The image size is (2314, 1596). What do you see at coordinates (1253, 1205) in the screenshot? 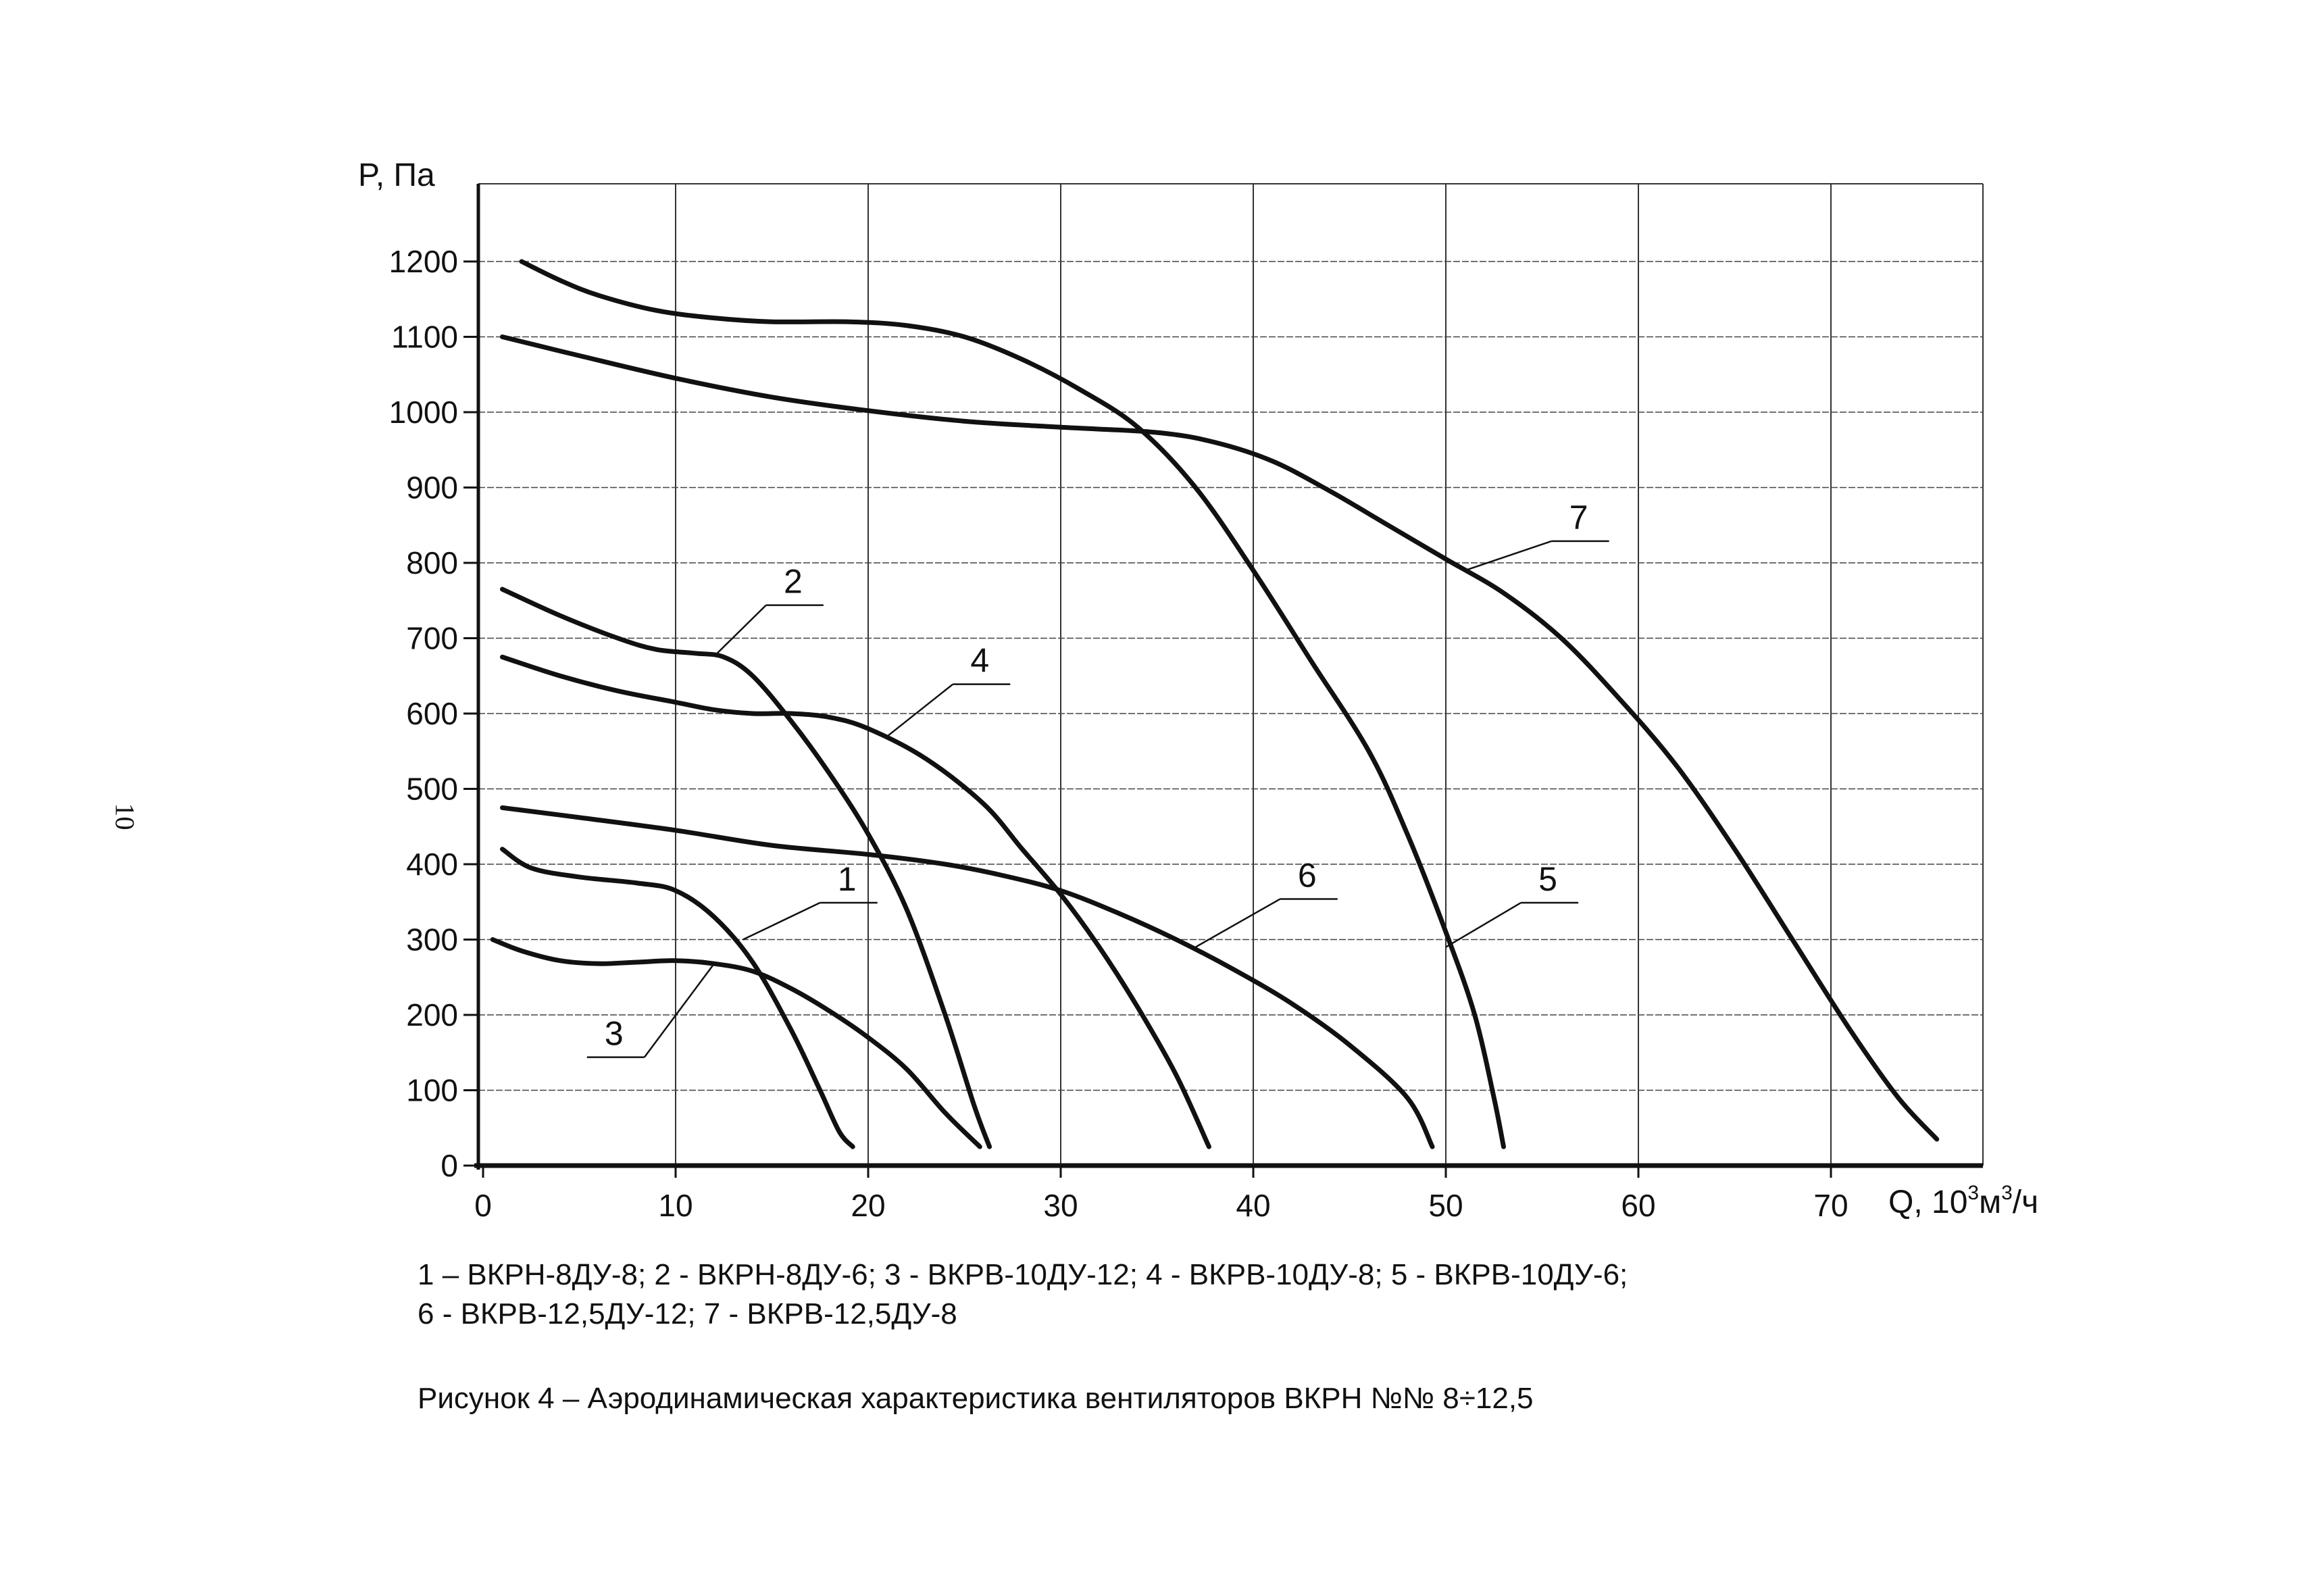
I see `x-tick-label: 40` at bounding box center [1253, 1205].